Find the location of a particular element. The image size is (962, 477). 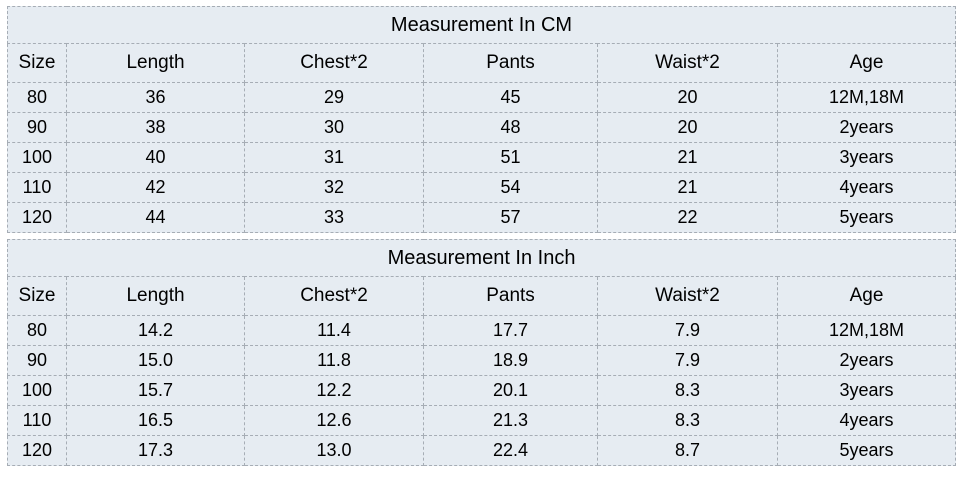

table-row: 100 15.7 12.2 20.1 8.3 3years is located at coordinates (482, 390).